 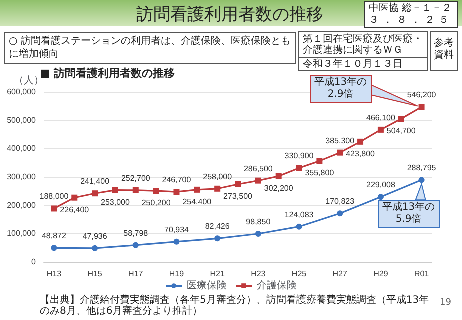 I want to click on x-tick-label: H23, so click(x=258, y=274).